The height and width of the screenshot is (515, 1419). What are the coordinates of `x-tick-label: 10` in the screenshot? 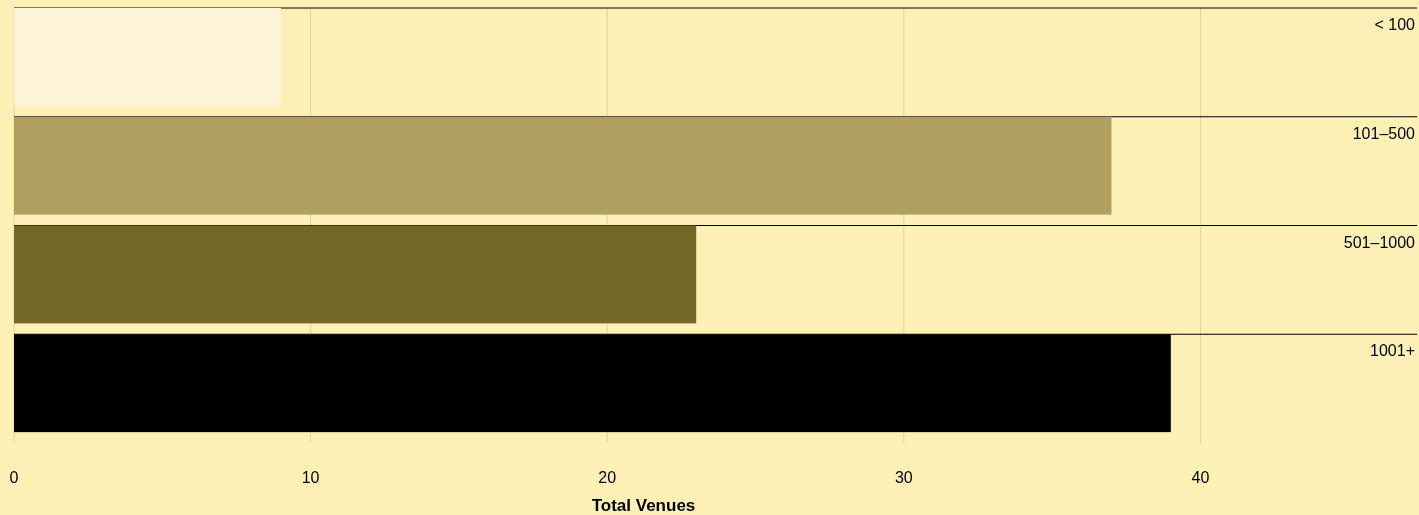 It's located at (310, 477).